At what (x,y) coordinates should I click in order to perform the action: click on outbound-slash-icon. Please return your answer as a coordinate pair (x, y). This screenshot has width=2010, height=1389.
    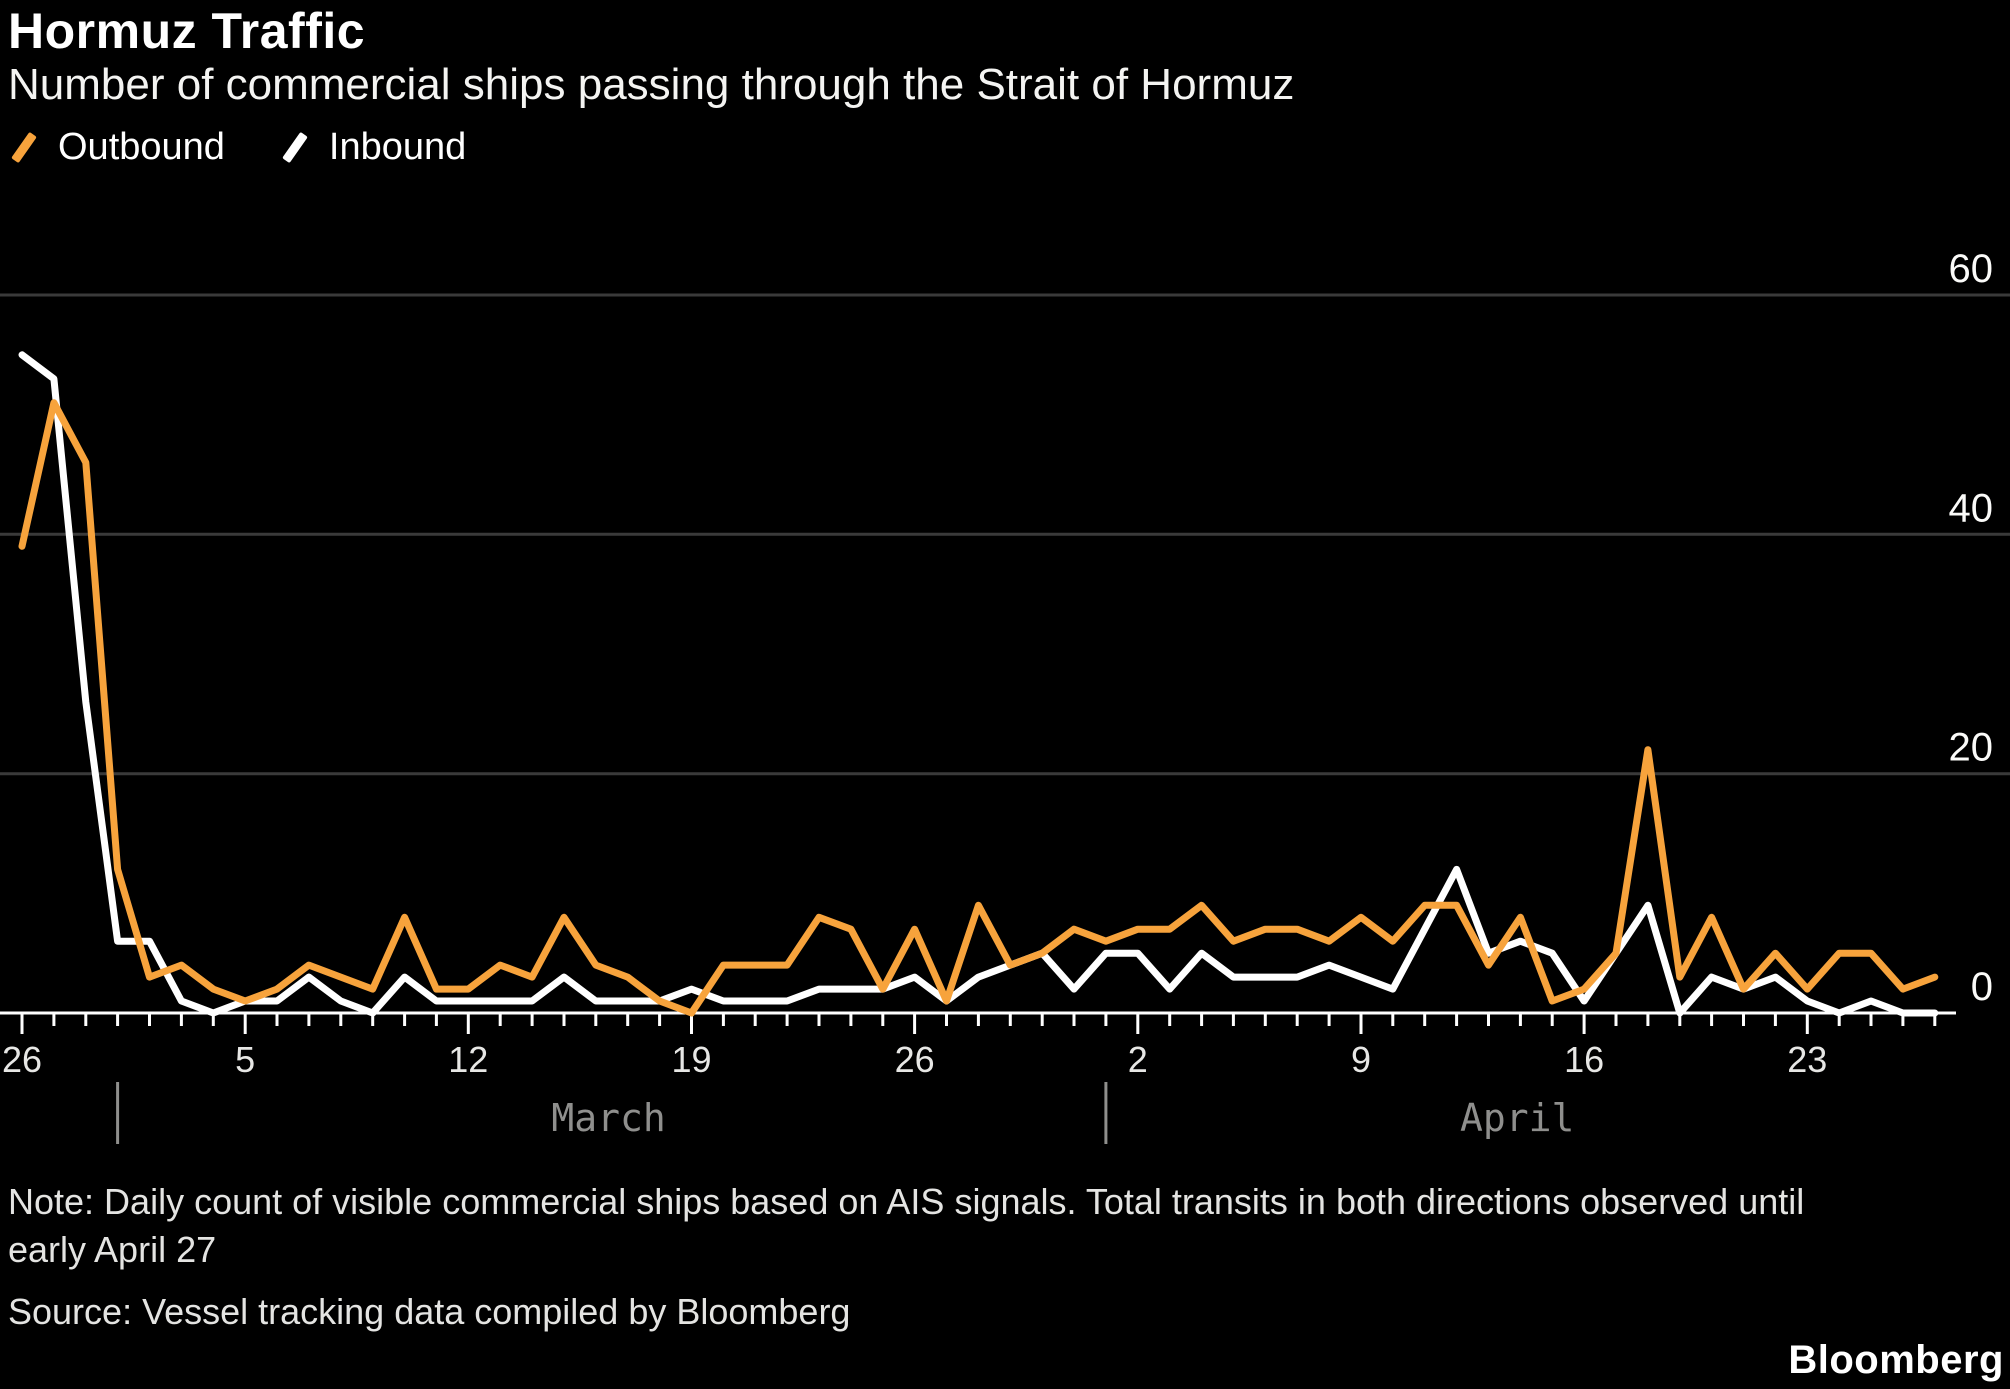
    Looking at the image, I should click on (24, 147).